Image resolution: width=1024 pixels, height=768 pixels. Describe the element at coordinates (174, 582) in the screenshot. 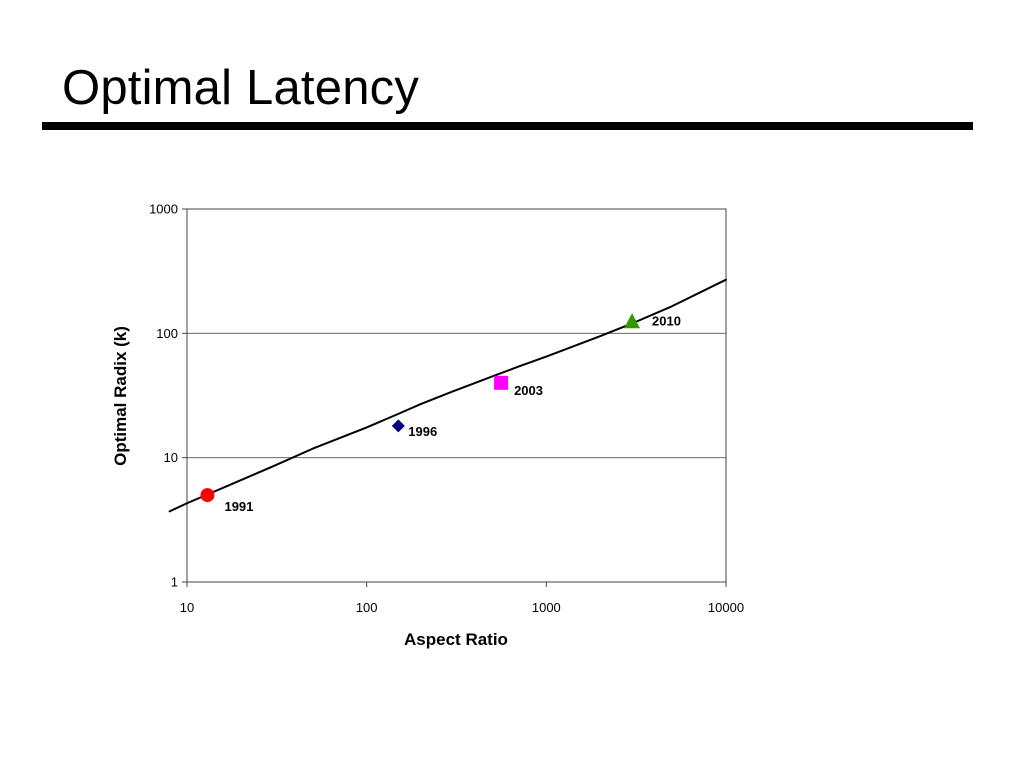

I see `y-tick-label: 1` at that location.